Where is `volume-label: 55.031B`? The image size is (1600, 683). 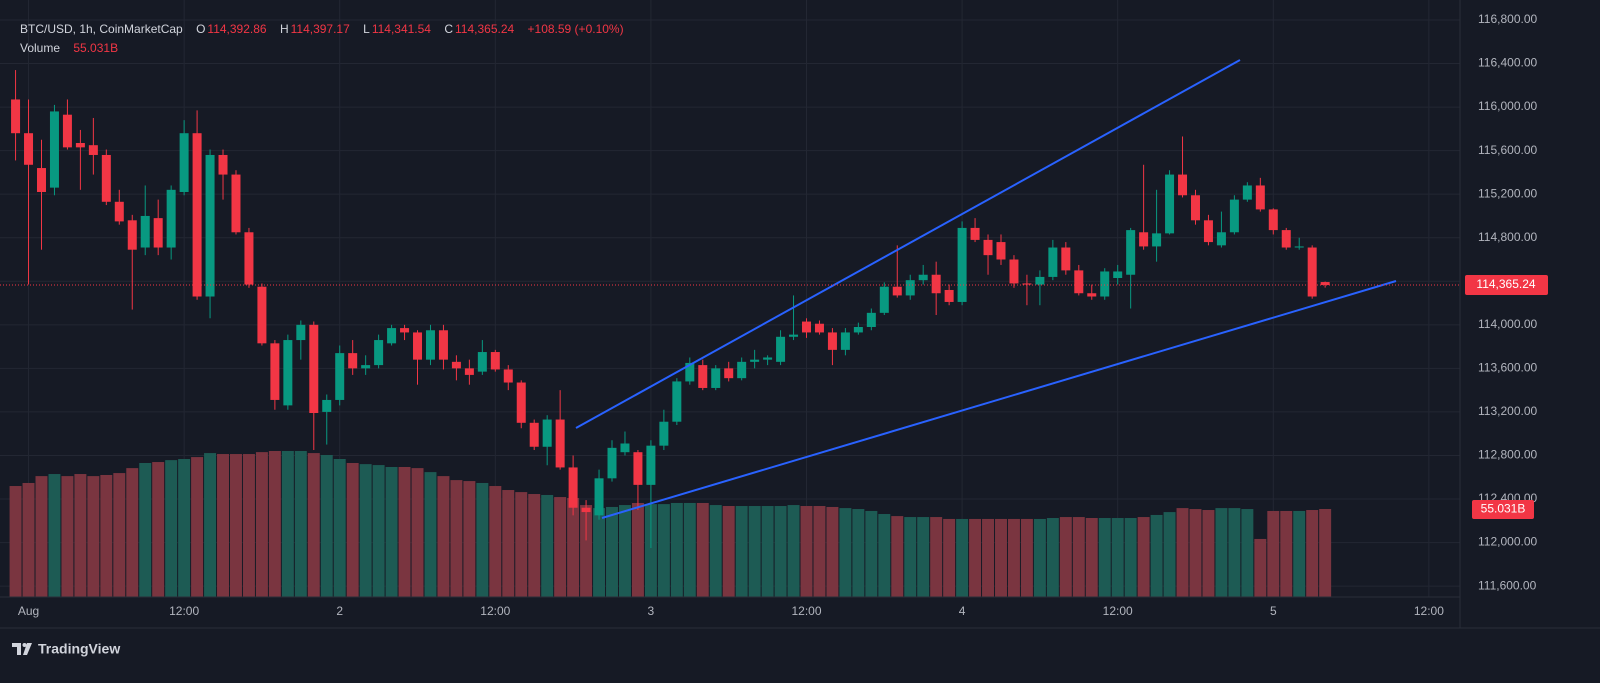
volume-label: 55.031B is located at coordinates (1503, 509).